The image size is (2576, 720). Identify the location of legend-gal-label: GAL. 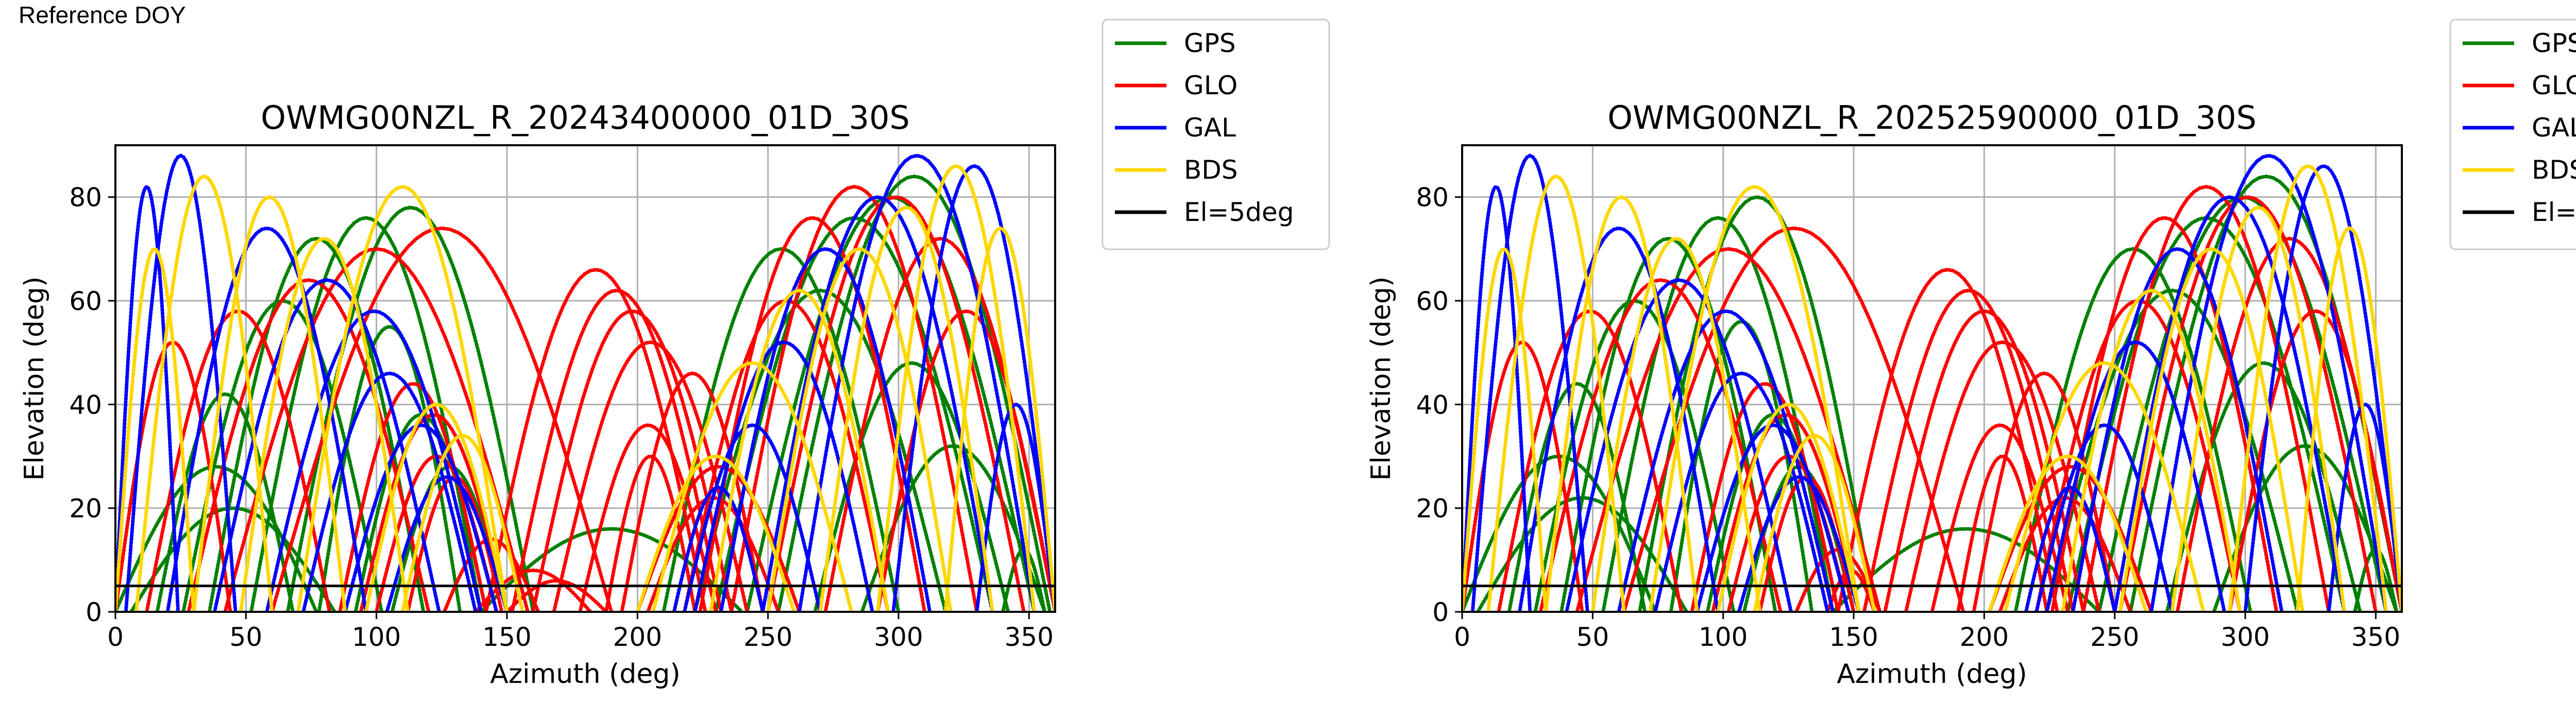
(1210, 128).